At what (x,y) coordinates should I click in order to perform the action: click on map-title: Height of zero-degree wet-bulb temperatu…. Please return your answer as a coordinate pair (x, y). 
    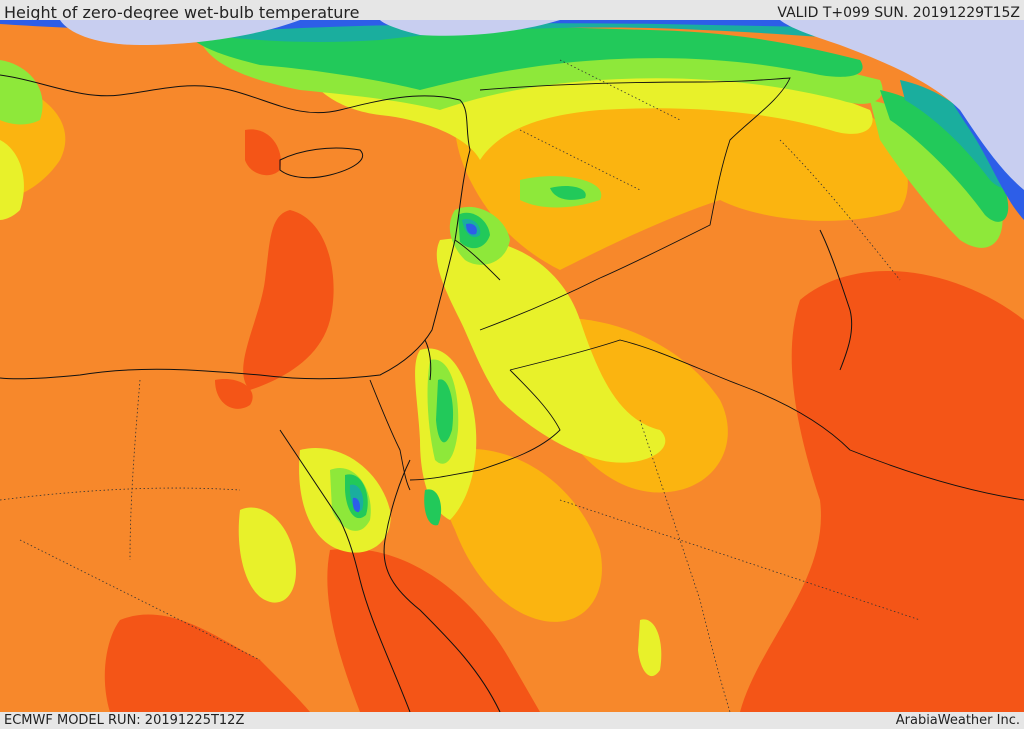
    Looking at the image, I should click on (182, 12).